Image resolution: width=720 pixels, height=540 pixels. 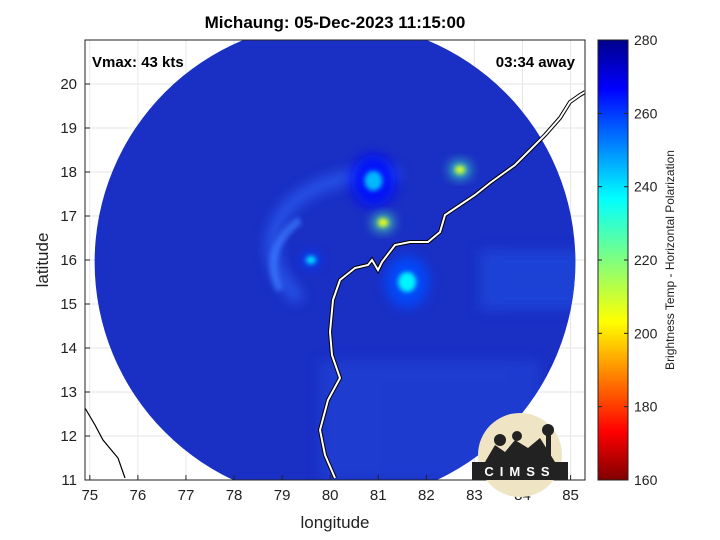 I want to click on colorbar-tick-label: 280, so click(x=646, y=40).